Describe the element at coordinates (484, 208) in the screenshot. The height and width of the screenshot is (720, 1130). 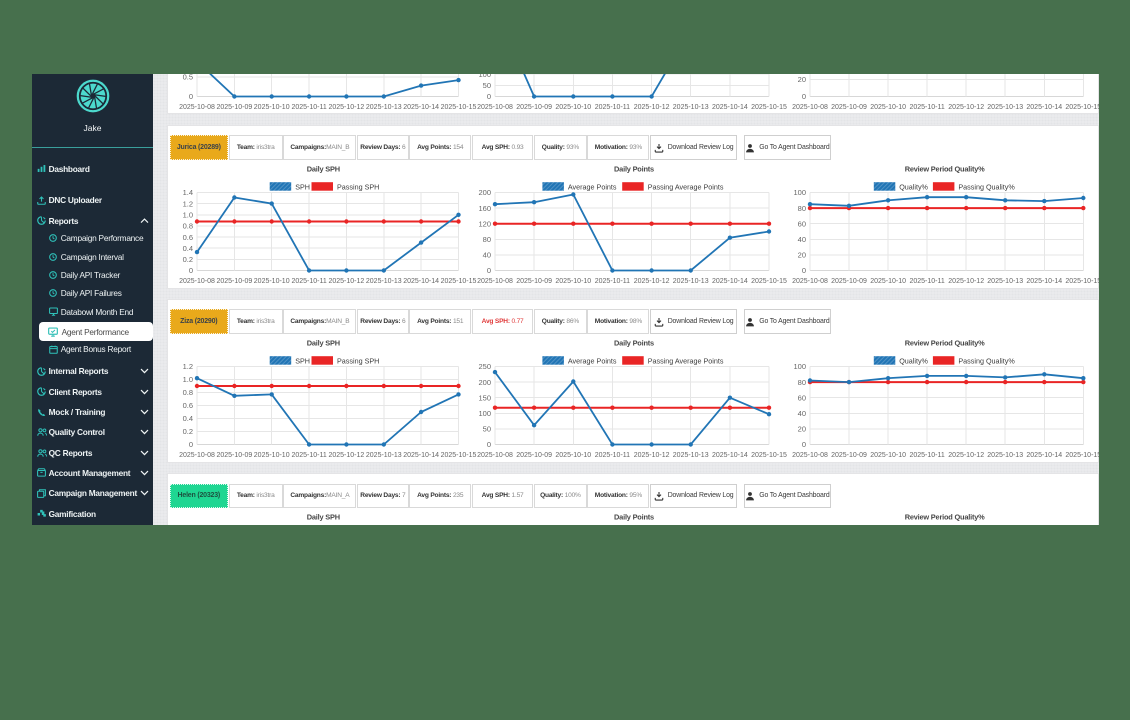
I see `svg-text: 160` at that location.